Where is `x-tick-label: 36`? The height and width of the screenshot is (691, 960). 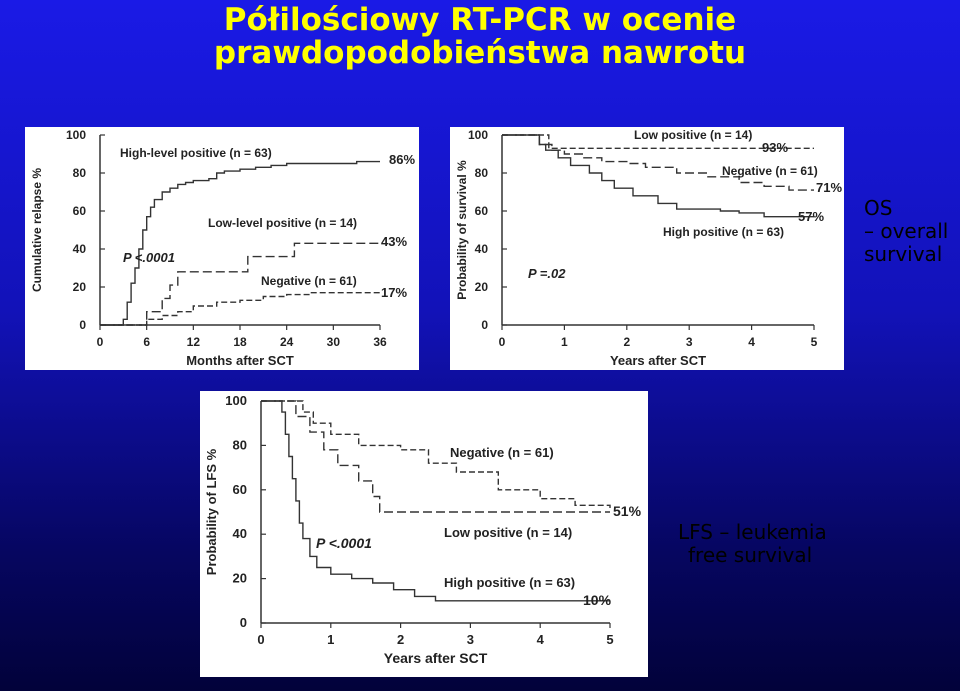 x-tick-label: 36 is located at coordinates (380, 342).